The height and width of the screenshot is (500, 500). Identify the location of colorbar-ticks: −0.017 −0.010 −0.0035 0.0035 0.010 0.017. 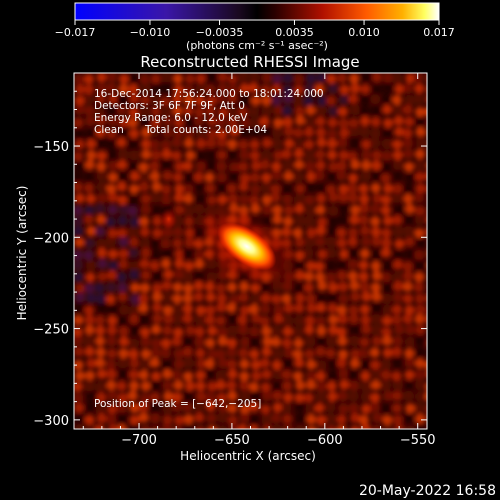
(255, 29).